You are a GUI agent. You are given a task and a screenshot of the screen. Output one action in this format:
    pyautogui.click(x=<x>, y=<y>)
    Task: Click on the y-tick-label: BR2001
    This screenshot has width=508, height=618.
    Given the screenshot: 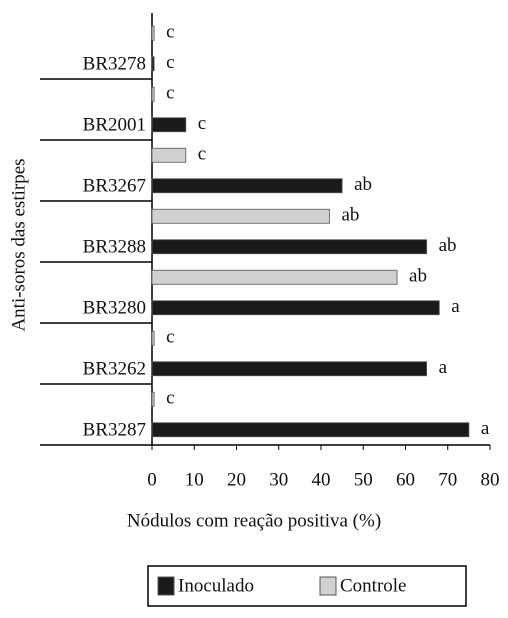 What is the action you would take?
    pyautogui.click(x=114, y=124)
    